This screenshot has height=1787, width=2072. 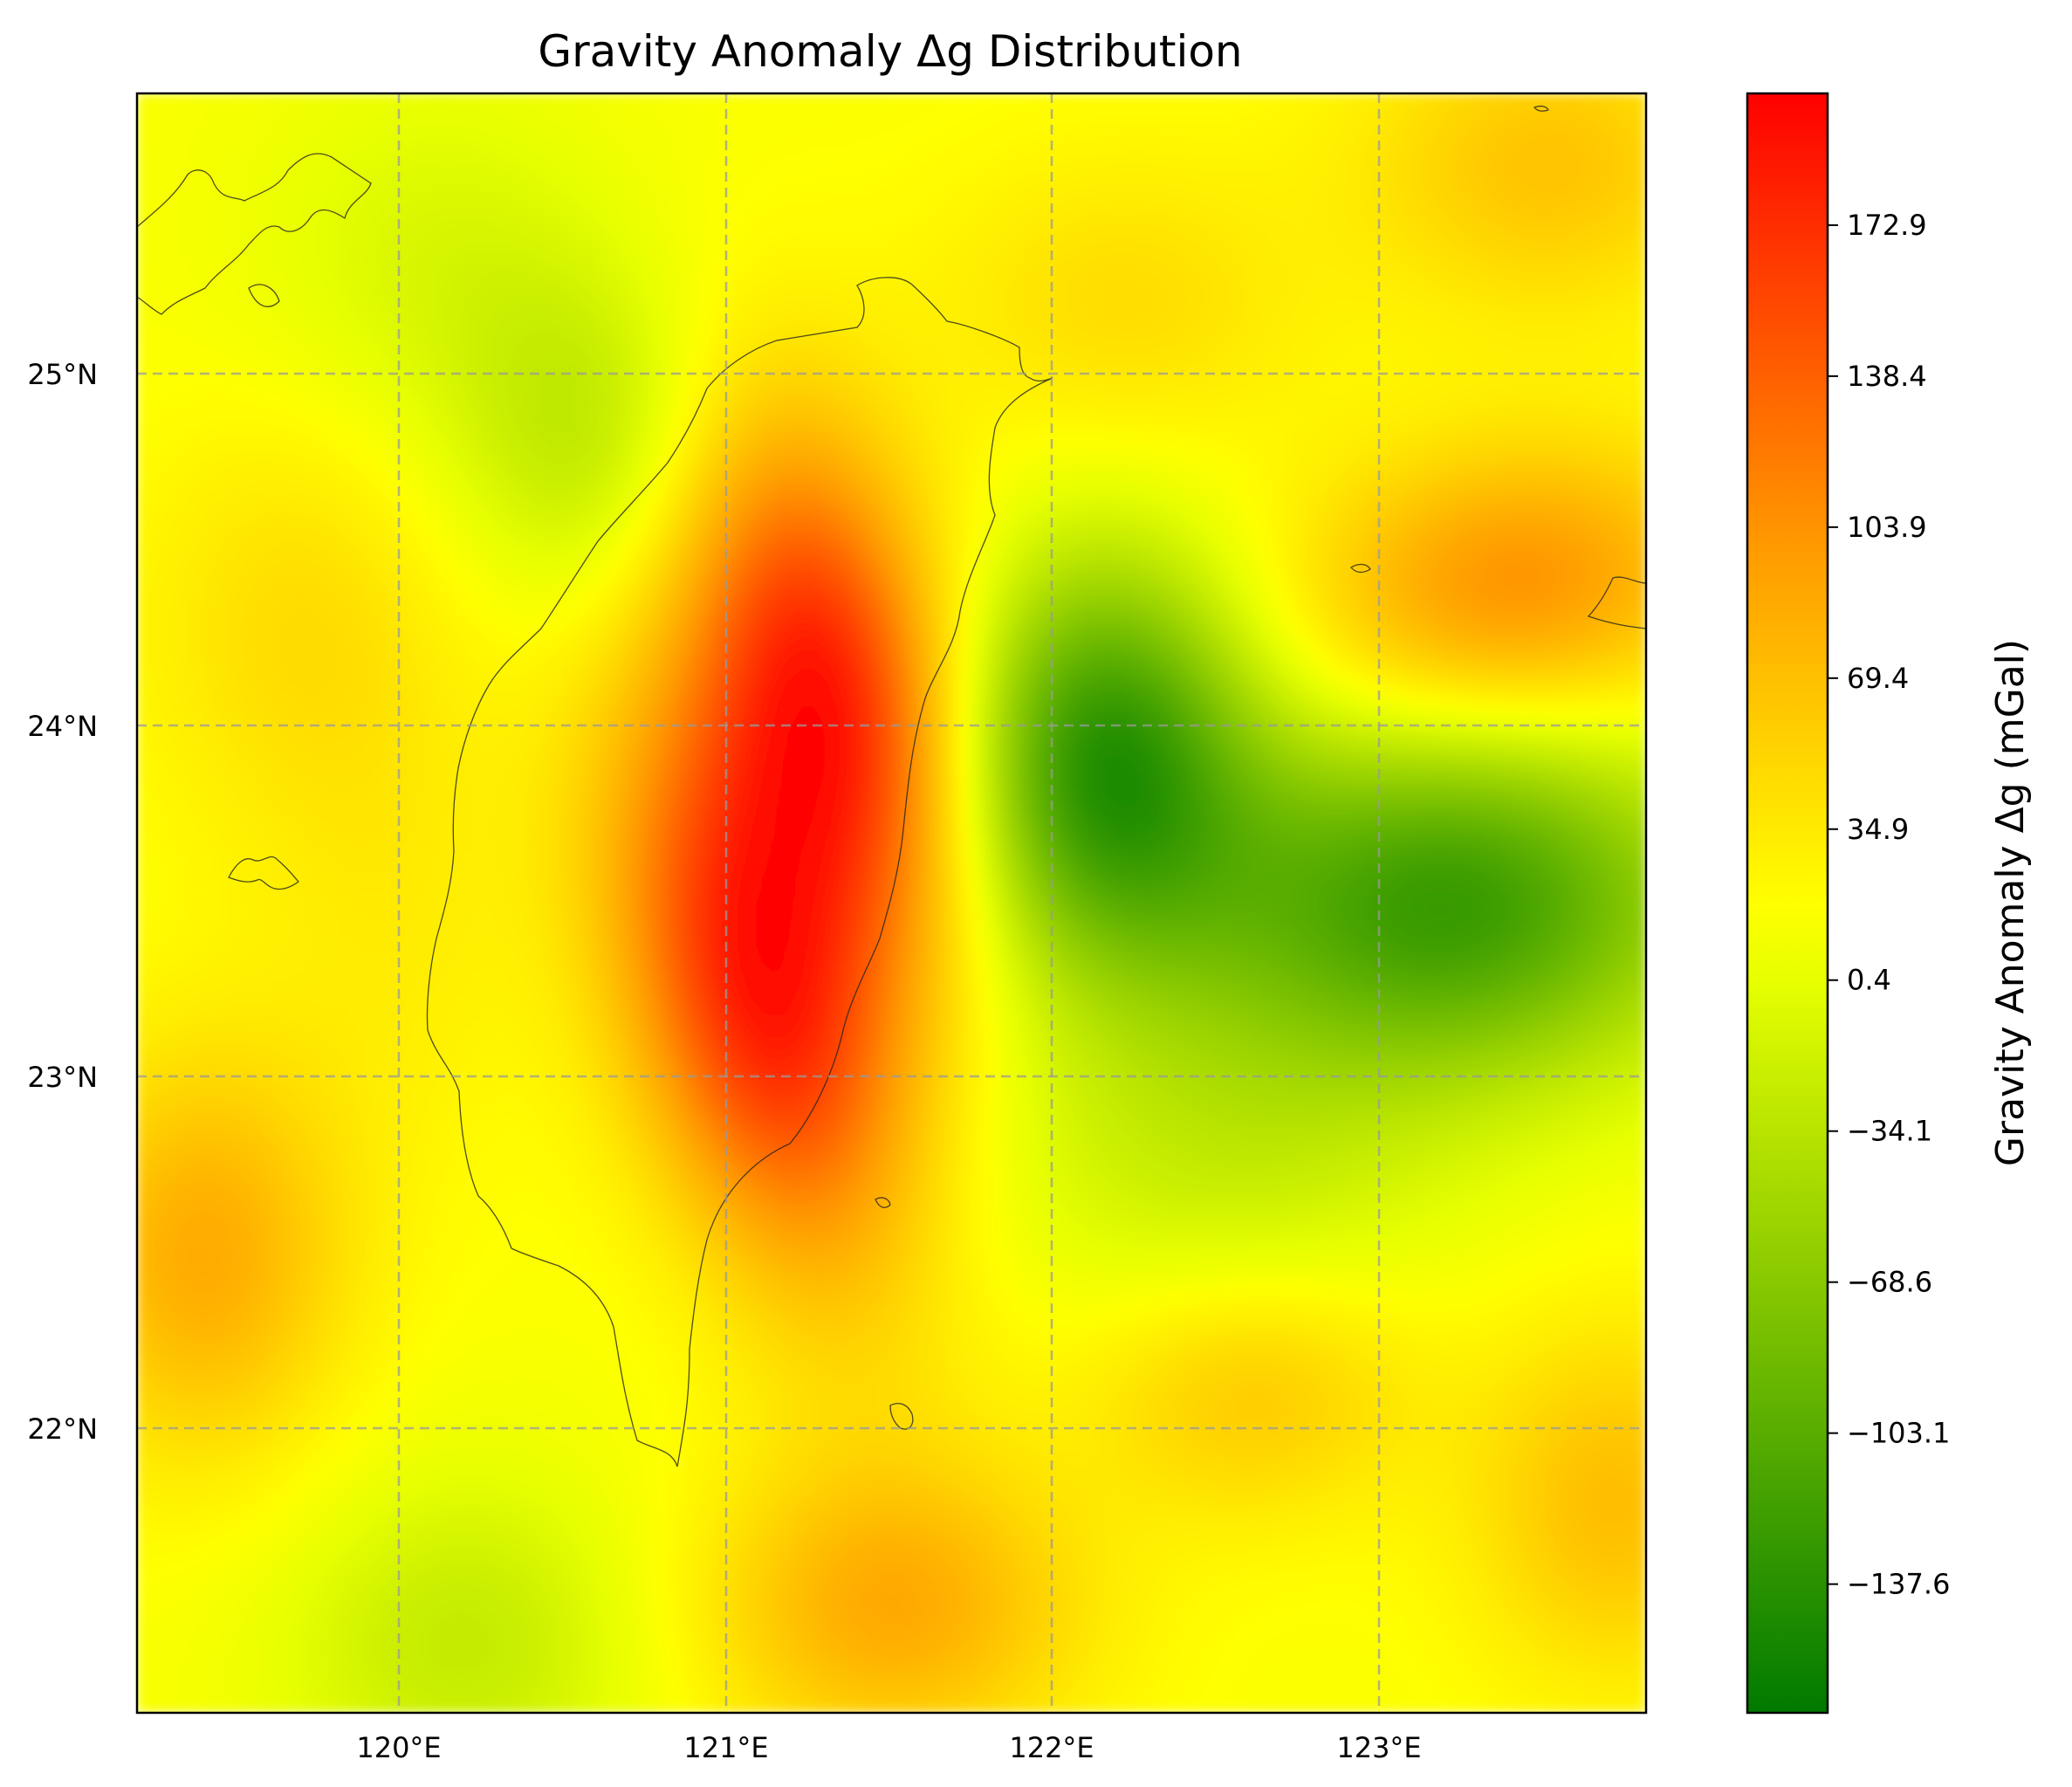 What do you see at coordinates (883, 1203) in the screenshot?
I see `coastline-green-island` at bounding box center [883, 1203].